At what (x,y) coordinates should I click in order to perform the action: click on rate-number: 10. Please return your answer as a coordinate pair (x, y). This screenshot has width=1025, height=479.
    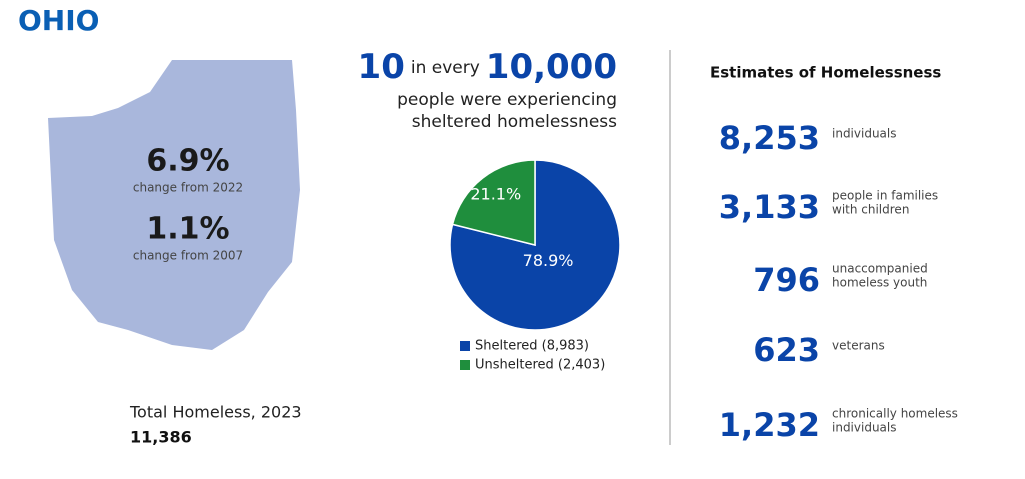
    Looking at the image, I should click on (381, 67).